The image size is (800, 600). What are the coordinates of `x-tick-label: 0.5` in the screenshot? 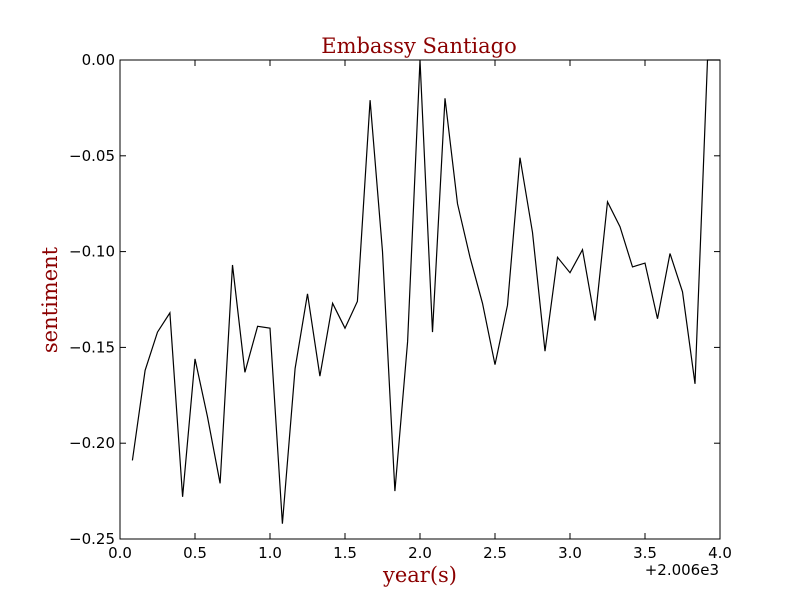 It's located at (195, 553).